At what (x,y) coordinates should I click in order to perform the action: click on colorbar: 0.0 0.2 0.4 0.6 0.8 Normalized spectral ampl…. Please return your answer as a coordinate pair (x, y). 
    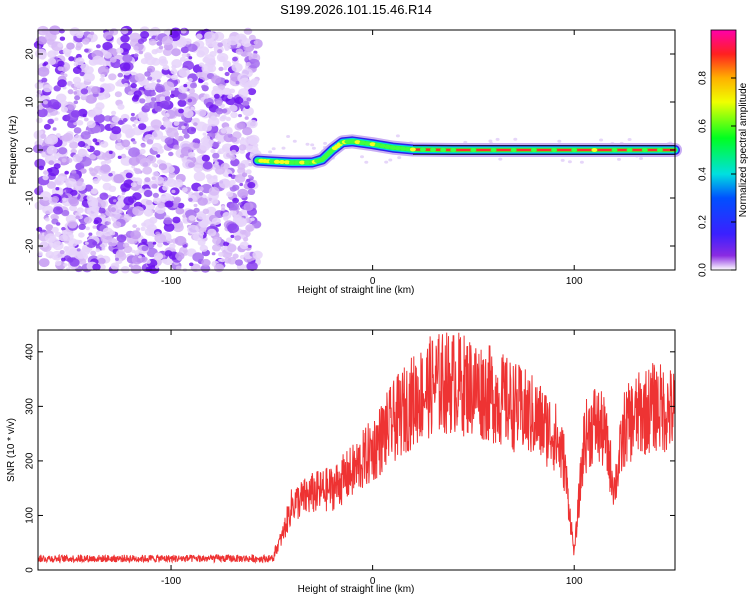
    Looking at the image, I should click on (723, 153).